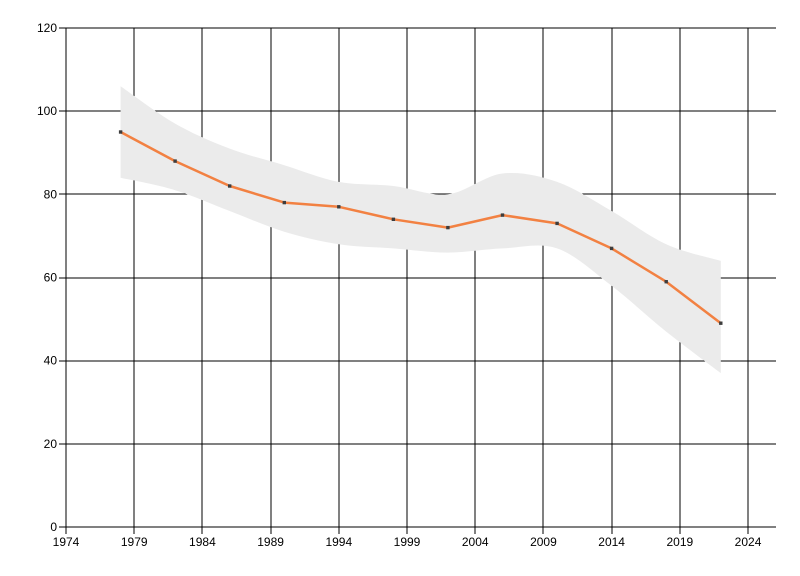 This screenshot has height=576, width=800. I want to click on x-tick-label: 1984, so click(202, 542).